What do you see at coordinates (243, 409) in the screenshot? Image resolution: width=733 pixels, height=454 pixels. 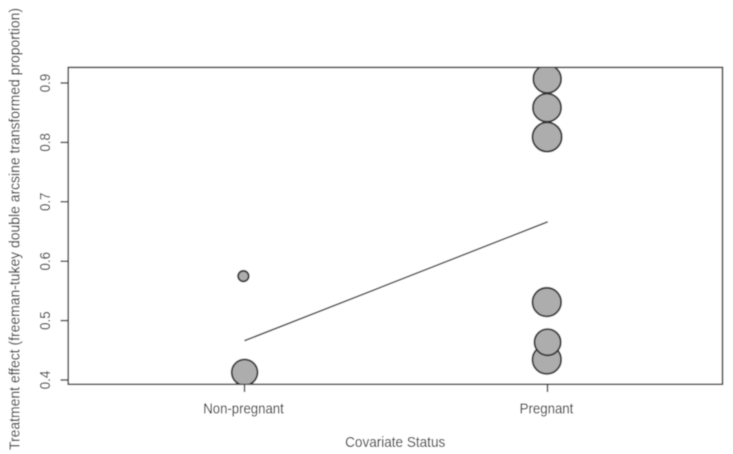 I see `svg-text: Non-pregnant` at bounding box center [243, 409].